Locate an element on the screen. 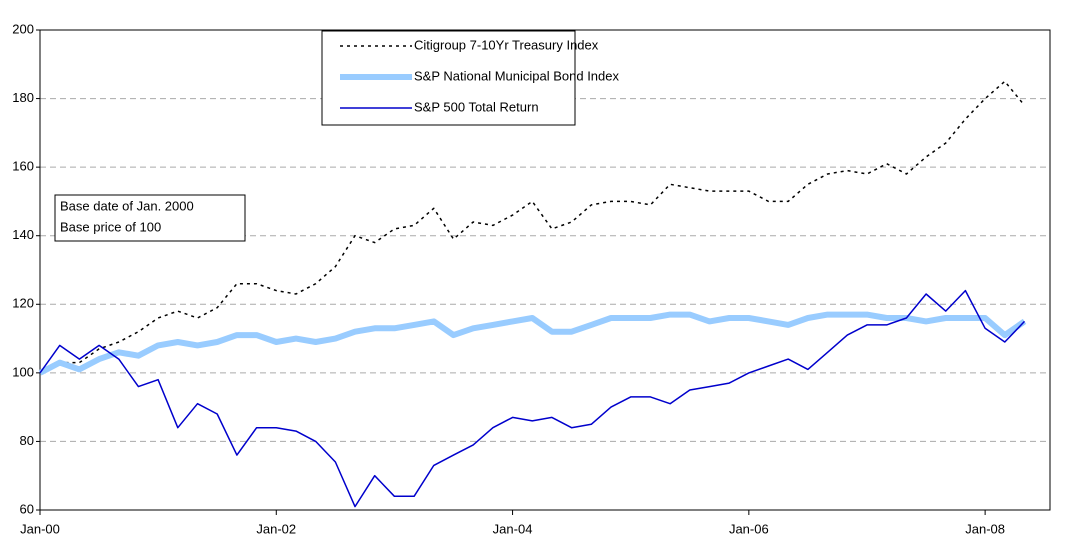 The image size is (1081, 542). x-tick-label: Jan-02 is located at coordinates (276, 528).